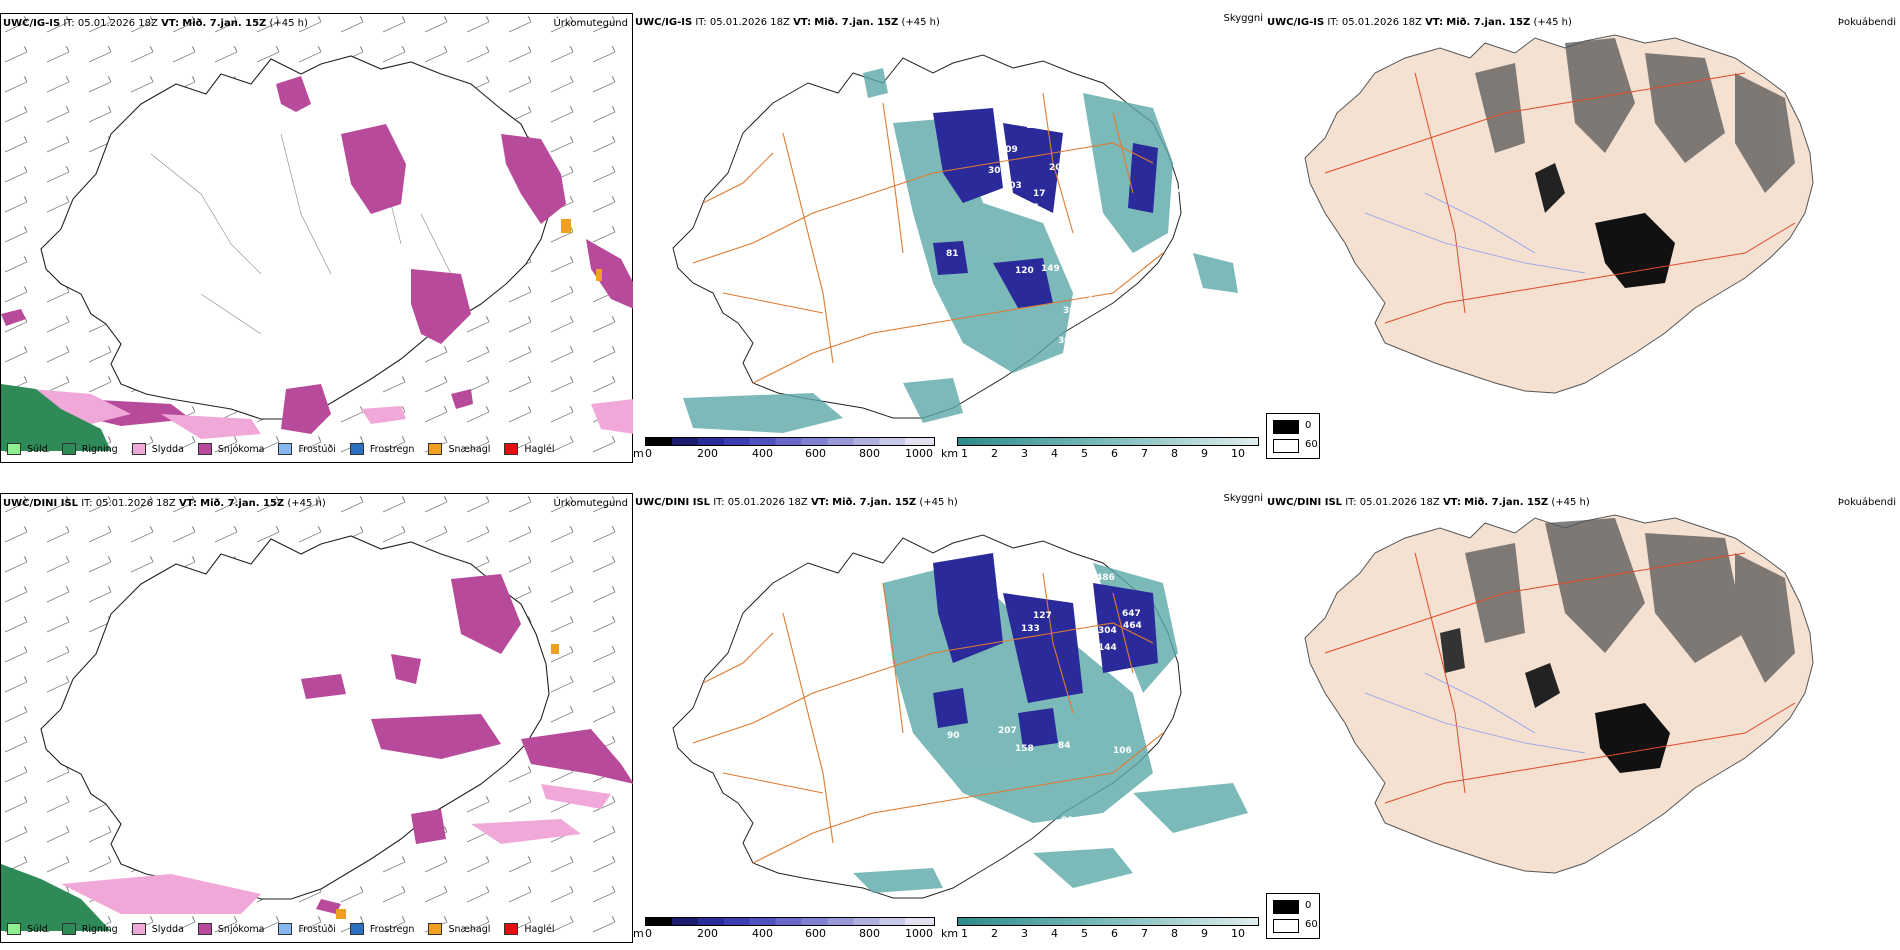 The image size is (1900, 950). I want to click on svg-text: 106, so click(1122, 751).